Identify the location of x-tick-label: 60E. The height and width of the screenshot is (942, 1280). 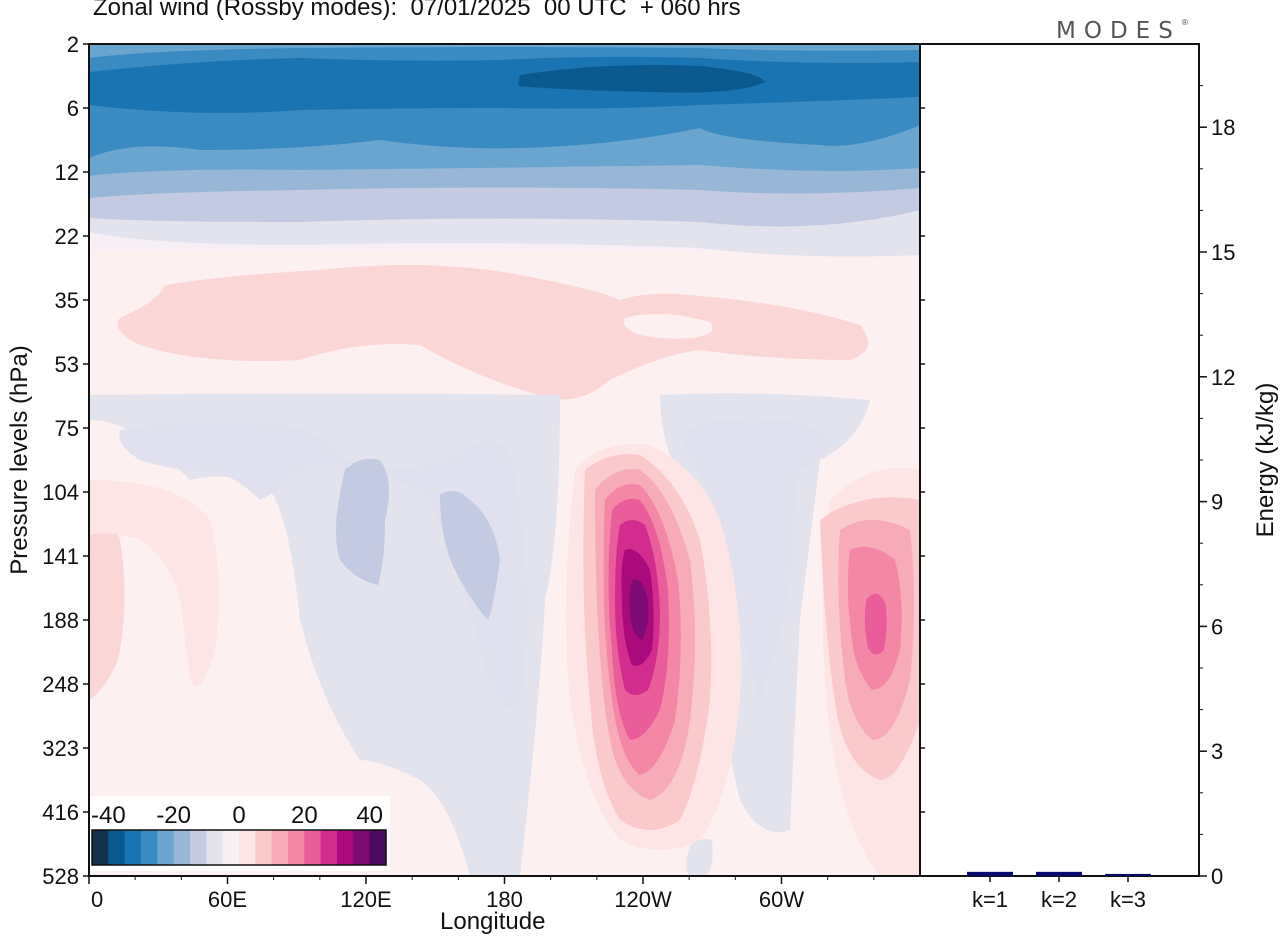
(227, 899).